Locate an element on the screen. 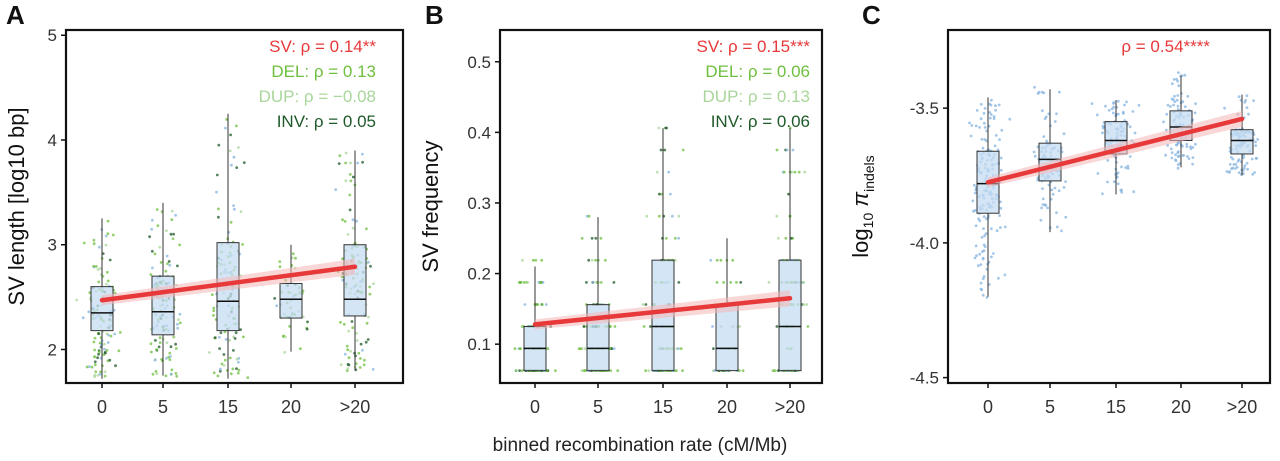  annotation-sv: SV: ρ = 0.14** is located at coordinates (322, 46).